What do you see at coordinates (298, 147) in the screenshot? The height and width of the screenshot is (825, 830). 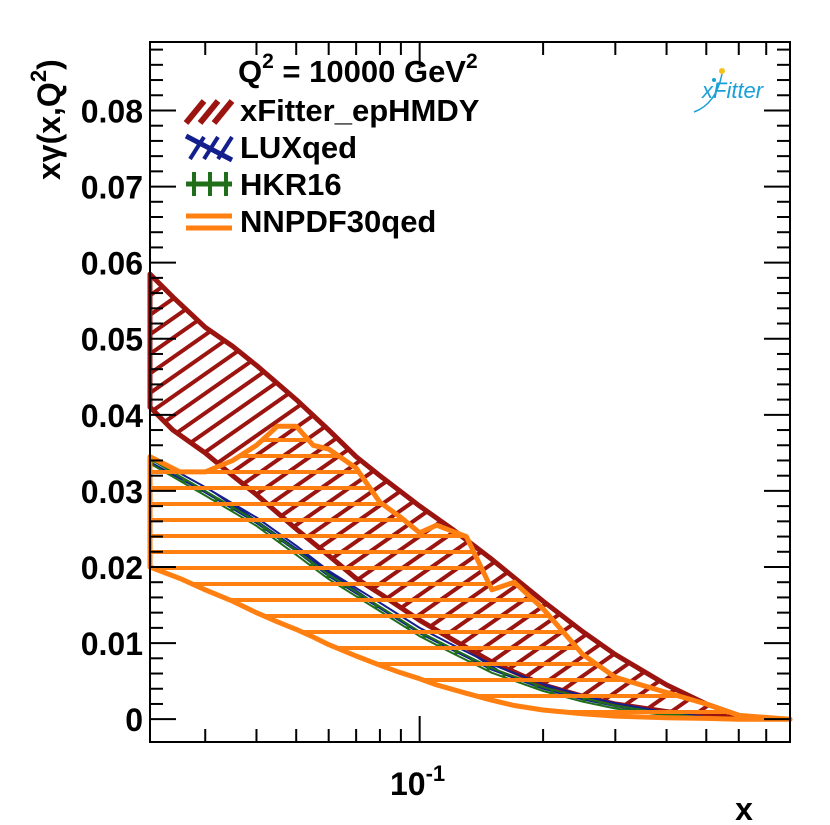 I see `legend-label: LUXqed` at bounding box center [298, 147].